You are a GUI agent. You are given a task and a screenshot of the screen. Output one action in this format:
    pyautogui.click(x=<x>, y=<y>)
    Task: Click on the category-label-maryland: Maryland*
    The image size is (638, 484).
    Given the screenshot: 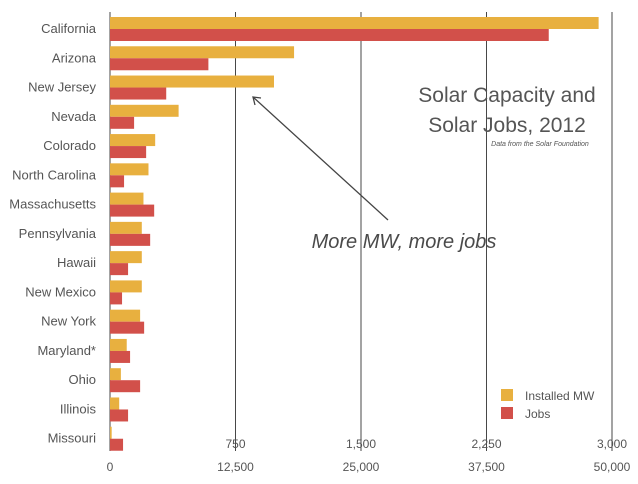 What is the action you would take?
    pyautogui.click(x=66, y=350)
    